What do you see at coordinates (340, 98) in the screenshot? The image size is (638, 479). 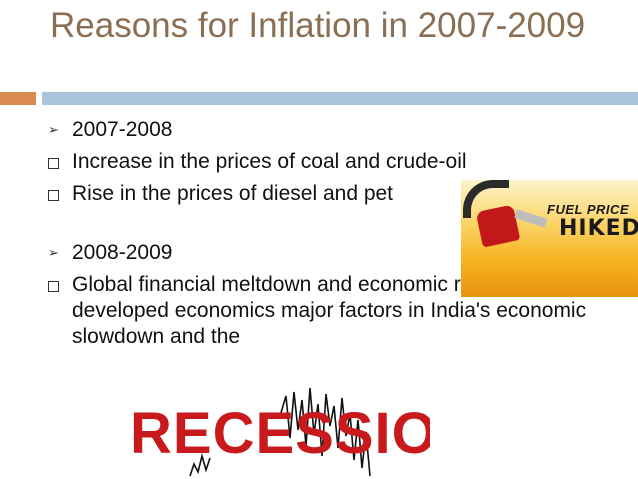 I see `title-rule` at bounding box center [340, 98].